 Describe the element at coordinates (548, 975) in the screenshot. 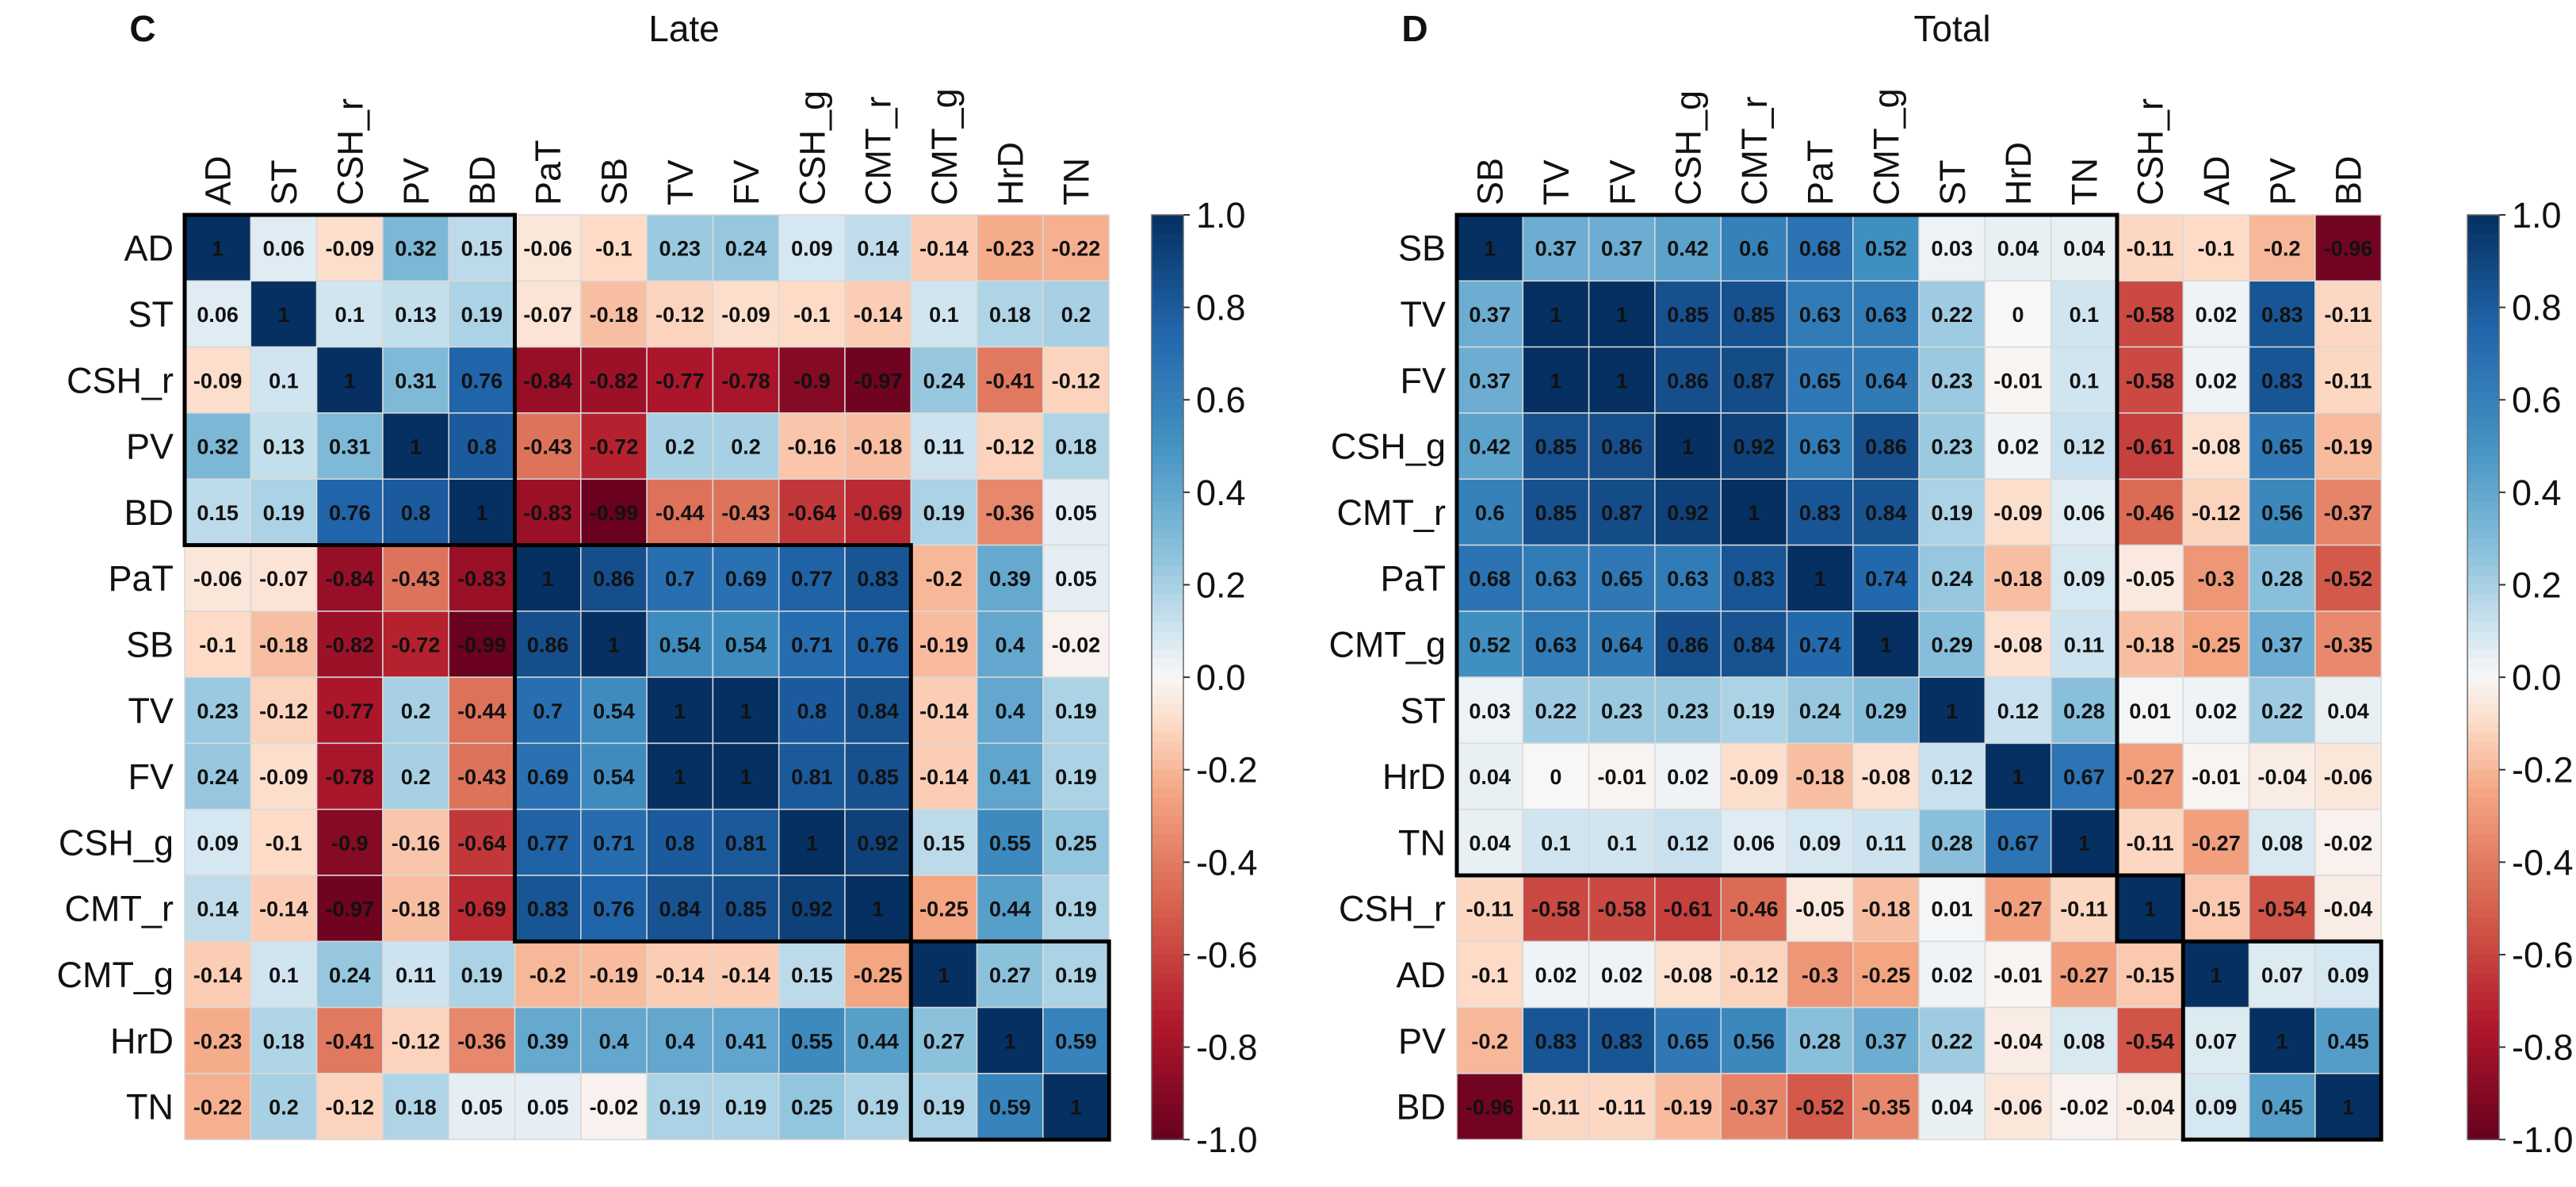

I see `cell-value-label: -0.2` at that location.